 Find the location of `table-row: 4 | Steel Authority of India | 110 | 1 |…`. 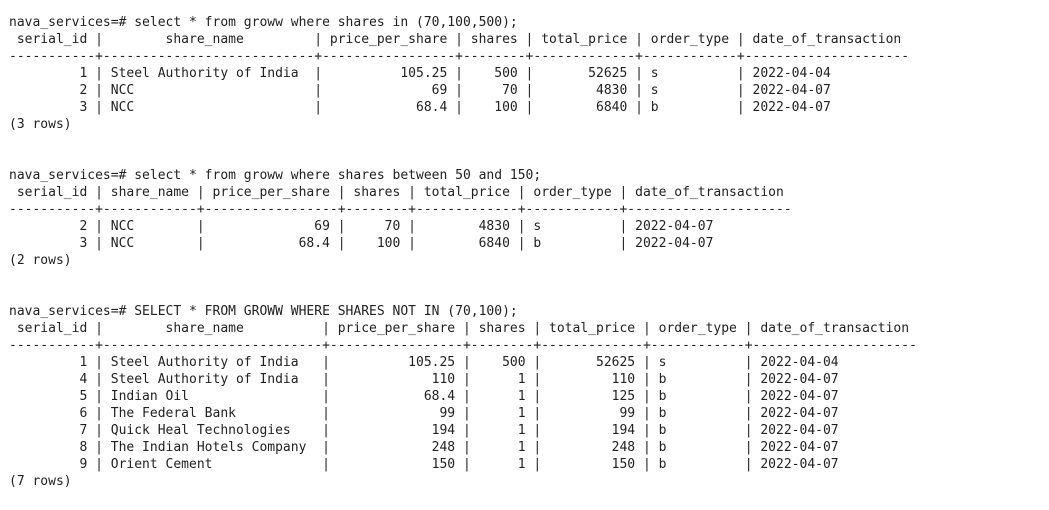

table-row: 4 | Steel Authority of India | 110 | 1 |… is located at coordinates (424, 379).